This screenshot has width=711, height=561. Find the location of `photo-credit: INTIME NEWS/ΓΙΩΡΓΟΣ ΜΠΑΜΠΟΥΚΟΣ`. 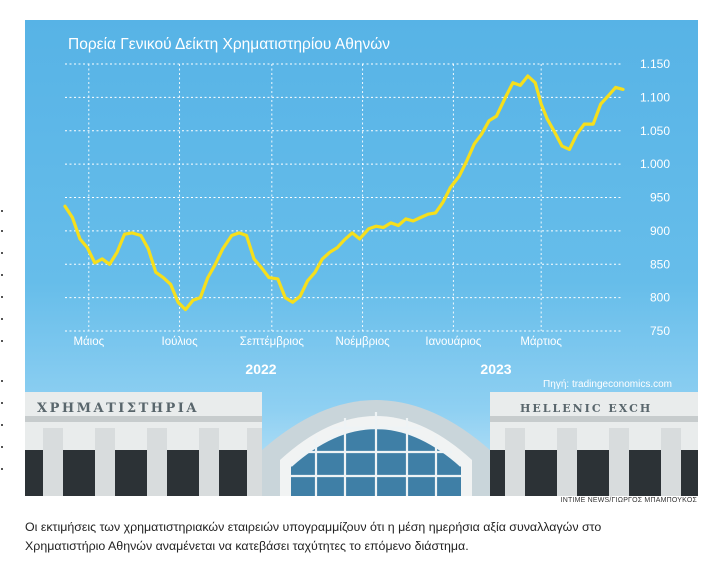

photo-credit: INTIME NEWS/ΓΙΩΡΓΟΣ ΜΠΑΜΠΟΥΚΟΣ is located at coordinates (628, 500).